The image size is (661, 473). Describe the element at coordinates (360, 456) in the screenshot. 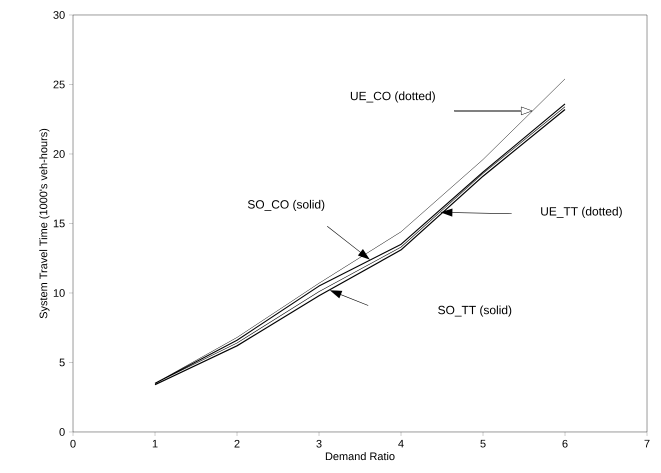

I see `x-axis-title: Demand Ratio` at that location.